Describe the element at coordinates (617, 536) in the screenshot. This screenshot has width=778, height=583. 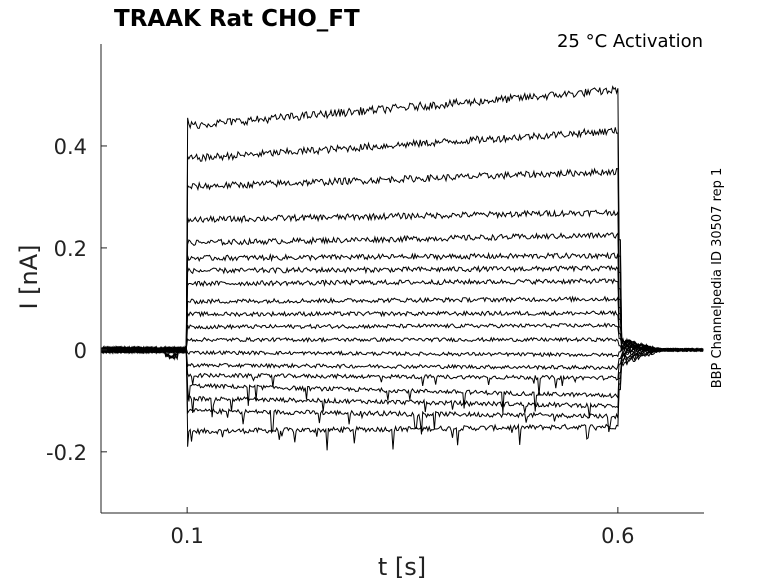
I see `x-tick-label: 0.6` at that location.